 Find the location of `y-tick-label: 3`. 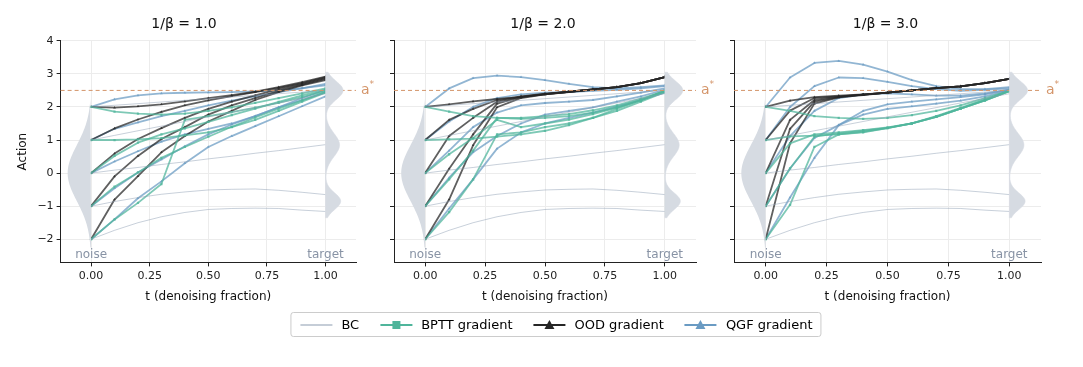

y-tick-label: 3 is located at coordinates (50, 73).